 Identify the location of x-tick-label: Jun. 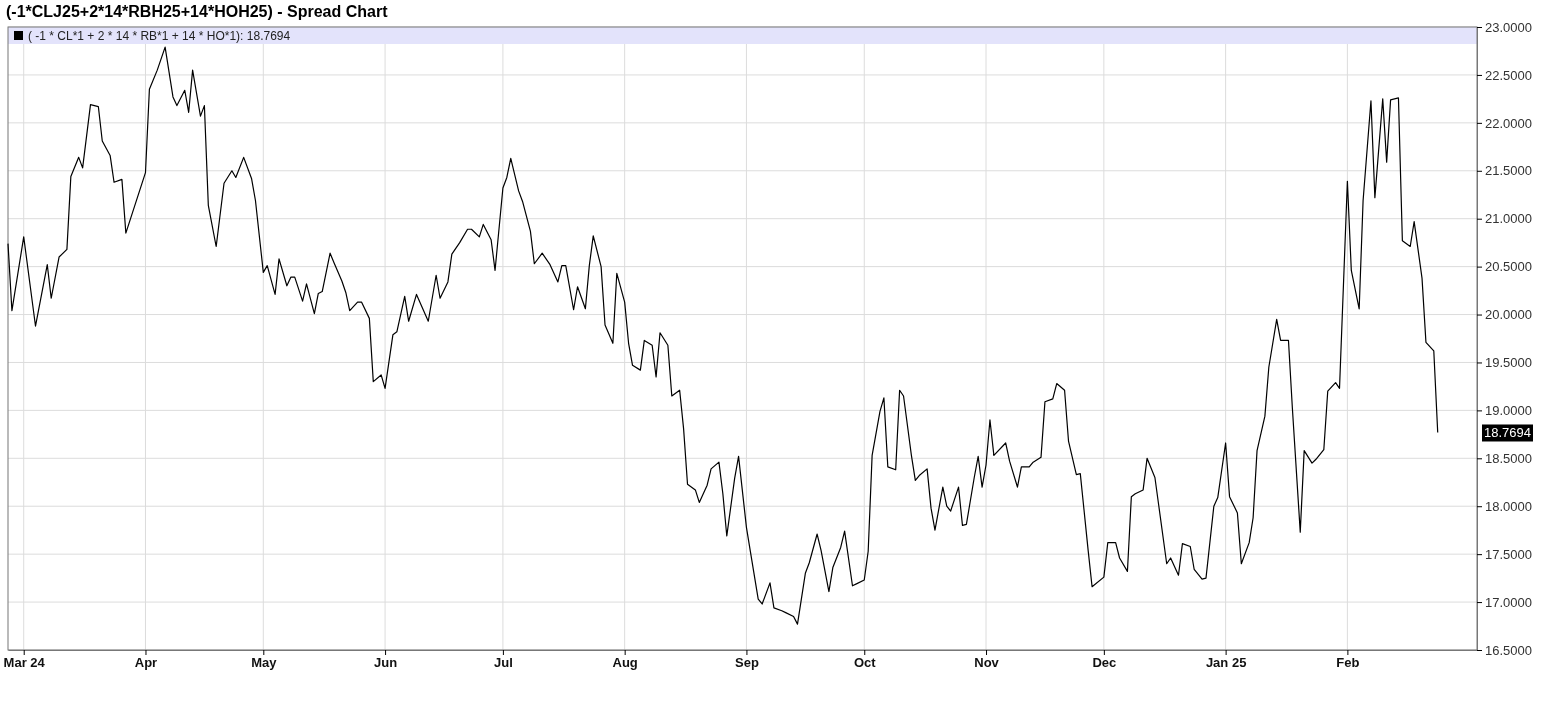
(386, 663).